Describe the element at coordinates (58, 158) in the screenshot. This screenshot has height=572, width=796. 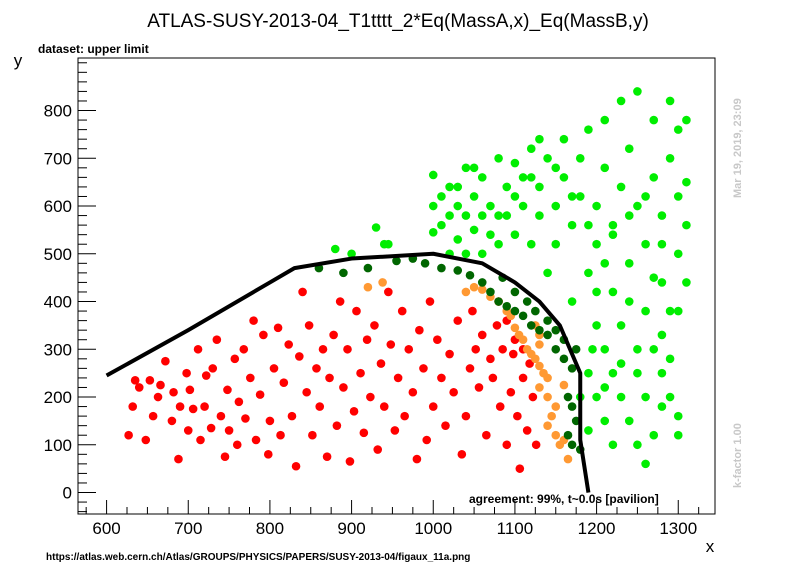
I see `y-tick-label: 700` at that location.